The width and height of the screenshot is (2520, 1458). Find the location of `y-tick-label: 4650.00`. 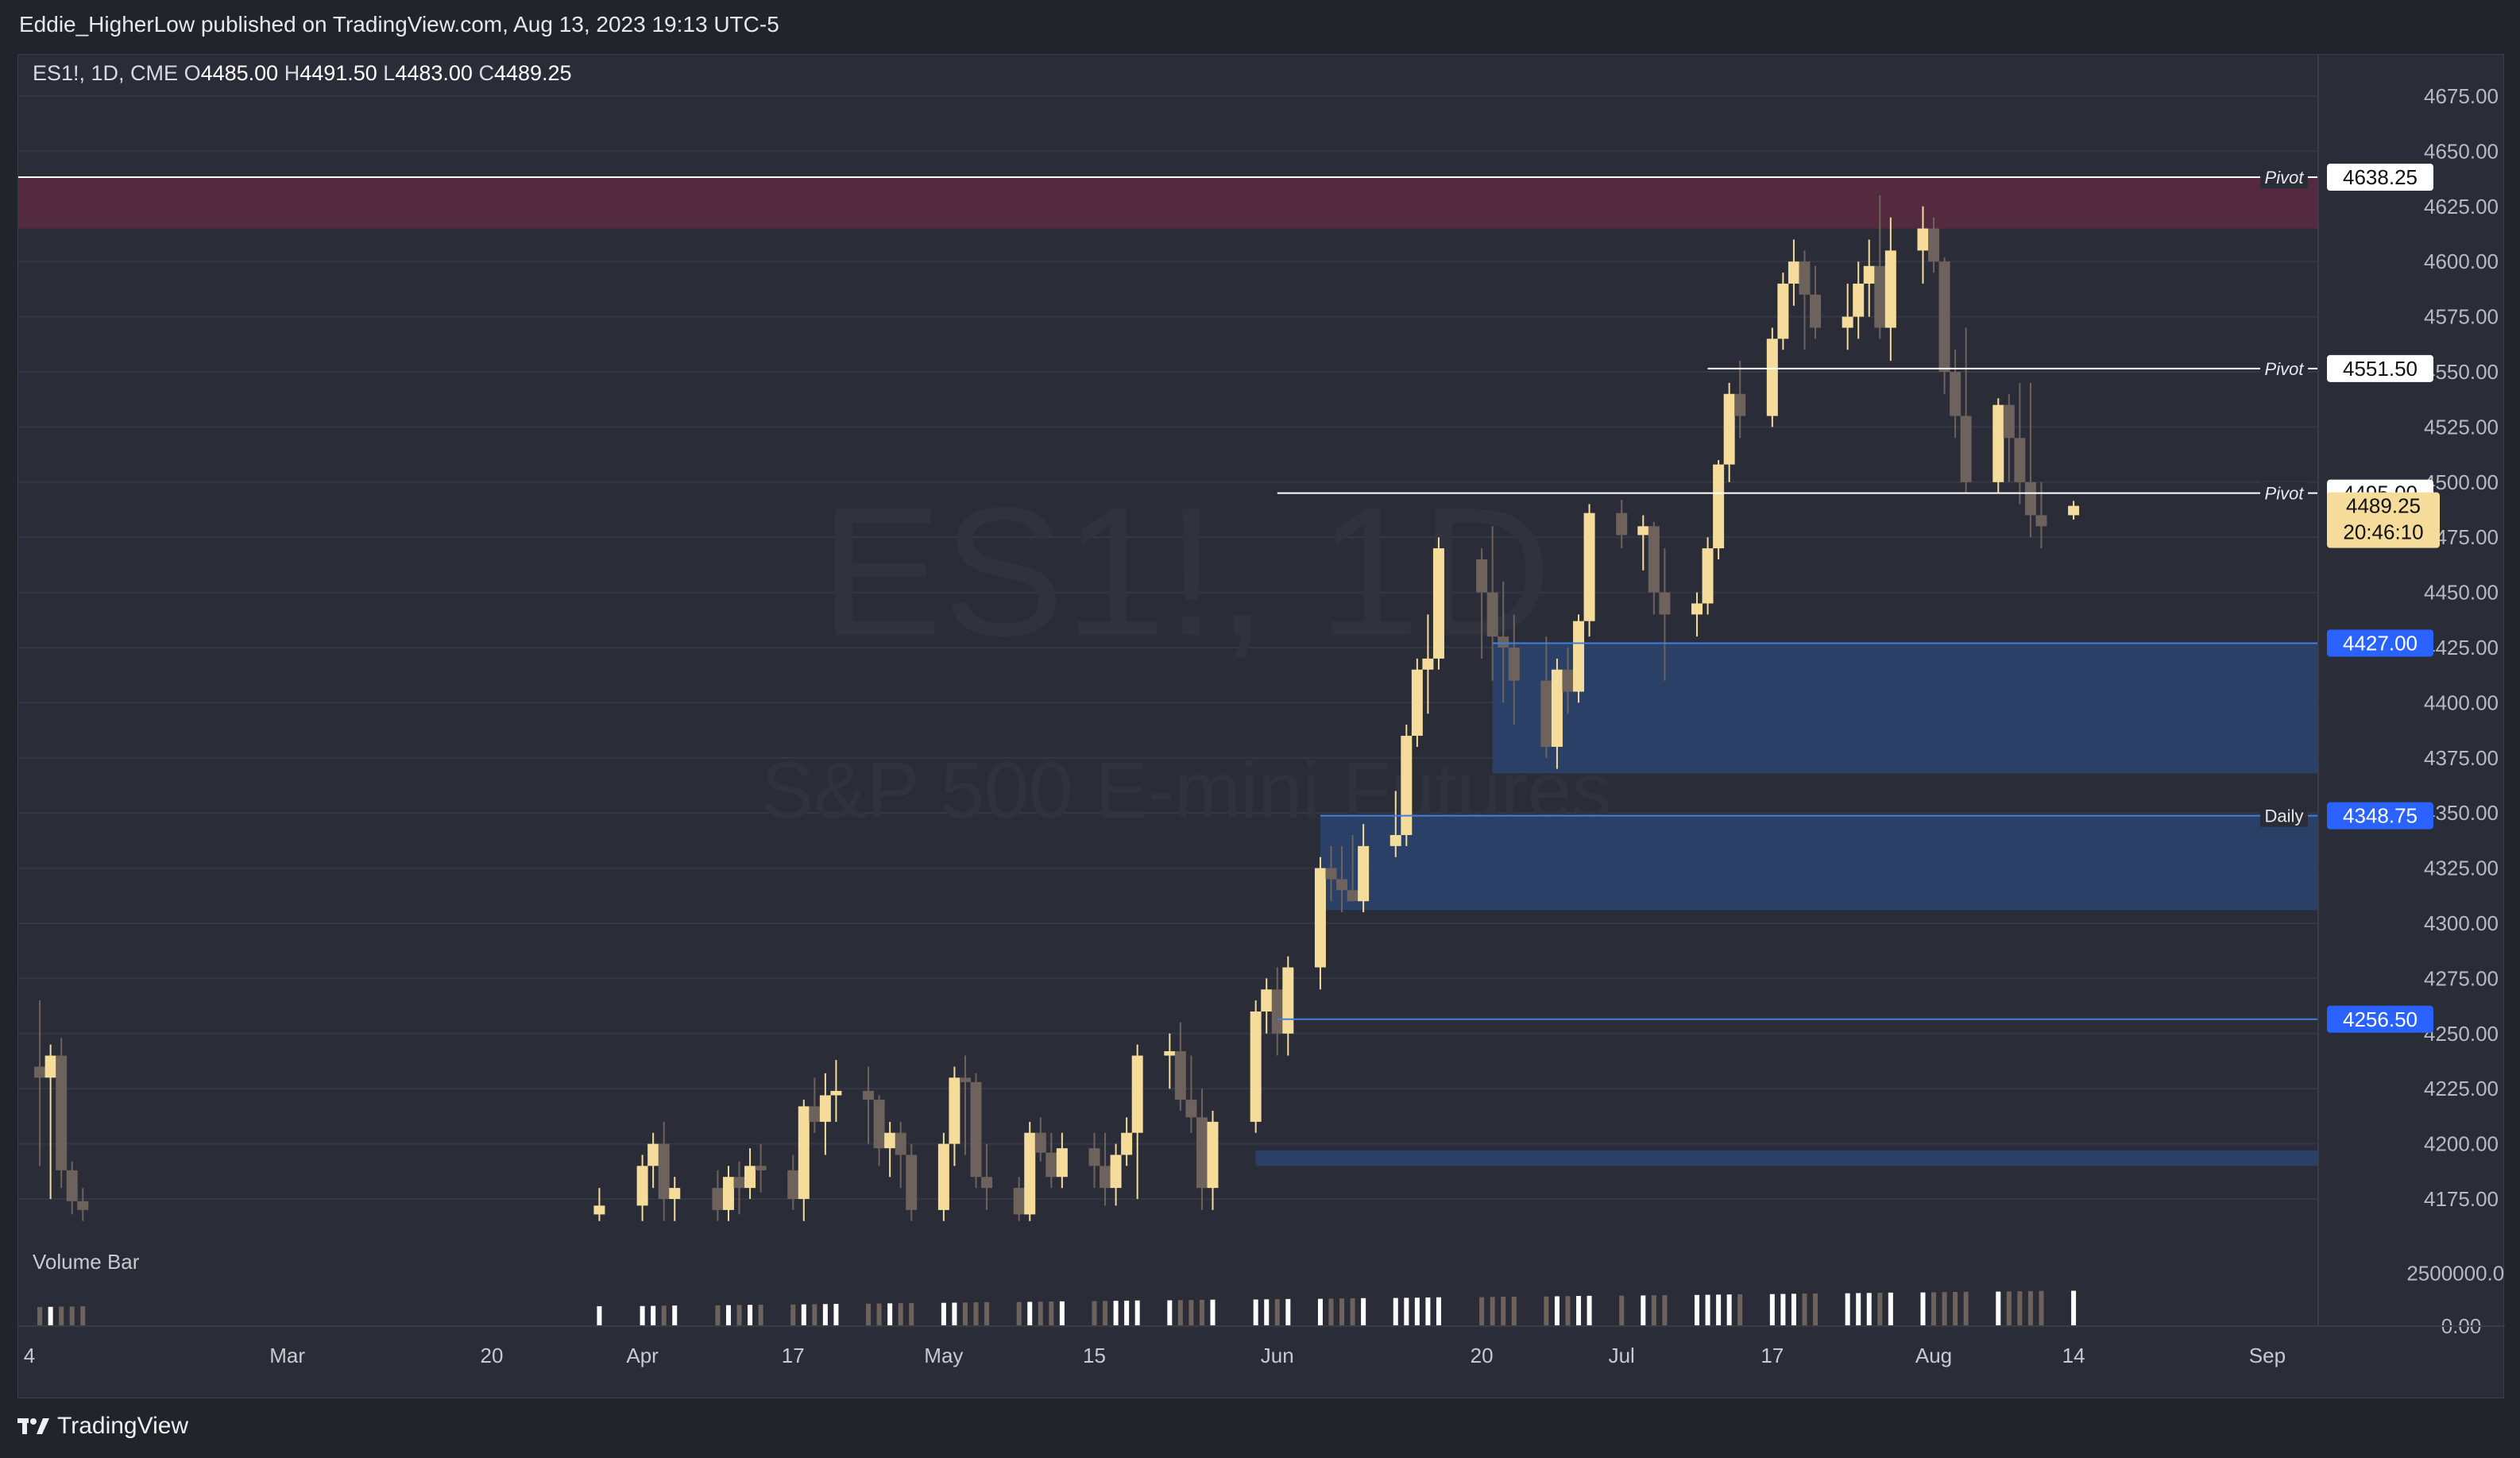

y-tick-label: 4650.00 is located at coordinates (2461, 151).